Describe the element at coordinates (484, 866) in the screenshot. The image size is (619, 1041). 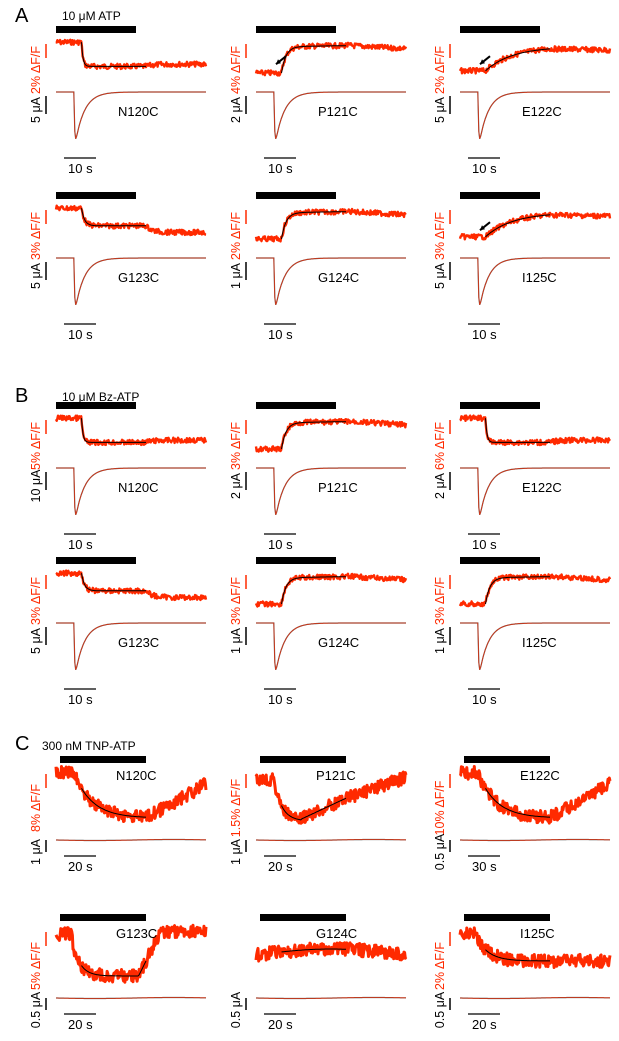
I see `time-scale-label: 30 s` at that location.